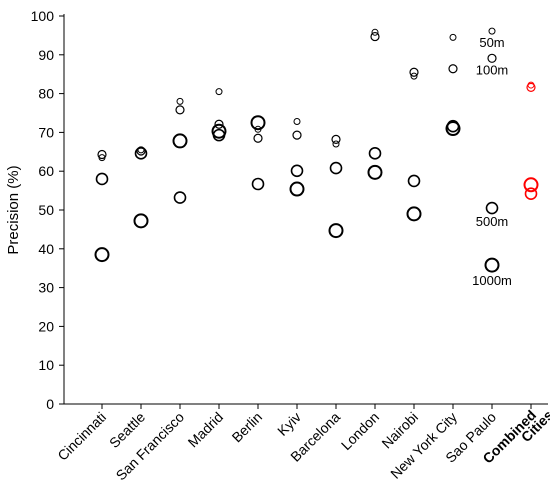 This screenshot has width=550, height=502. I want to click on y-tick-label: 30, so click(46, 288).